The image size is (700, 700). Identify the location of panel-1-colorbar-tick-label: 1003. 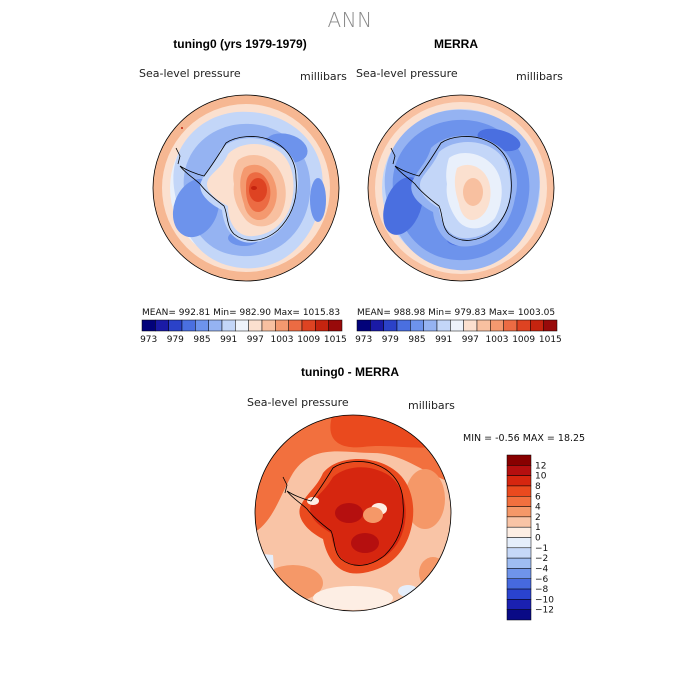
(282, 340).